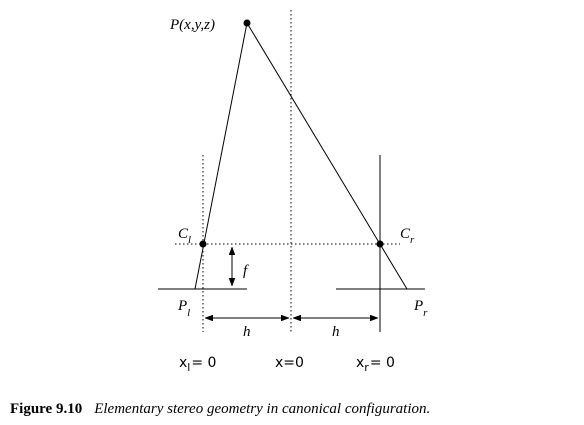 Image resolution: width=584 pixels, height=425 pixels. Describe the element at coordinates (289, 363) in the screenshot. I see `axis-label: x=0` at that location.